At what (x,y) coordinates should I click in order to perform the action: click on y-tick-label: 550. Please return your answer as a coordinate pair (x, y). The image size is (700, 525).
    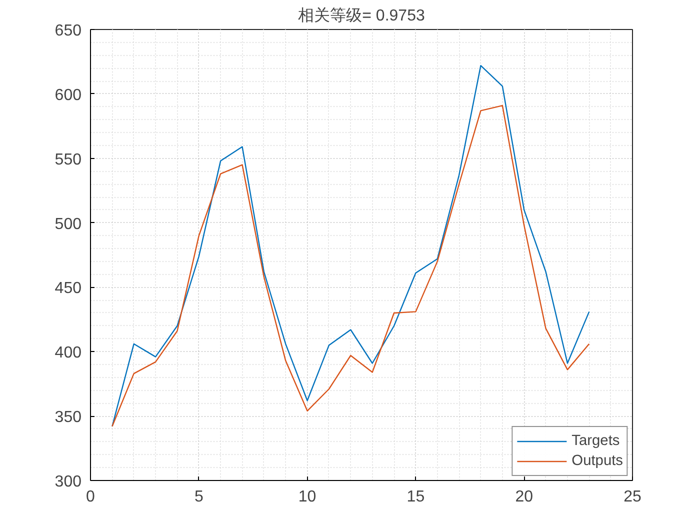
    Looking at the image, I should click on (68, 159).